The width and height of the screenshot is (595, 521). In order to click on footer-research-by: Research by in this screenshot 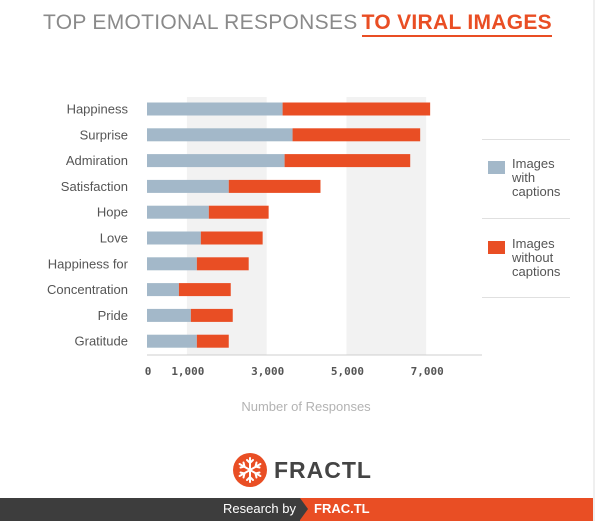, I will do `click(259, 508)`.